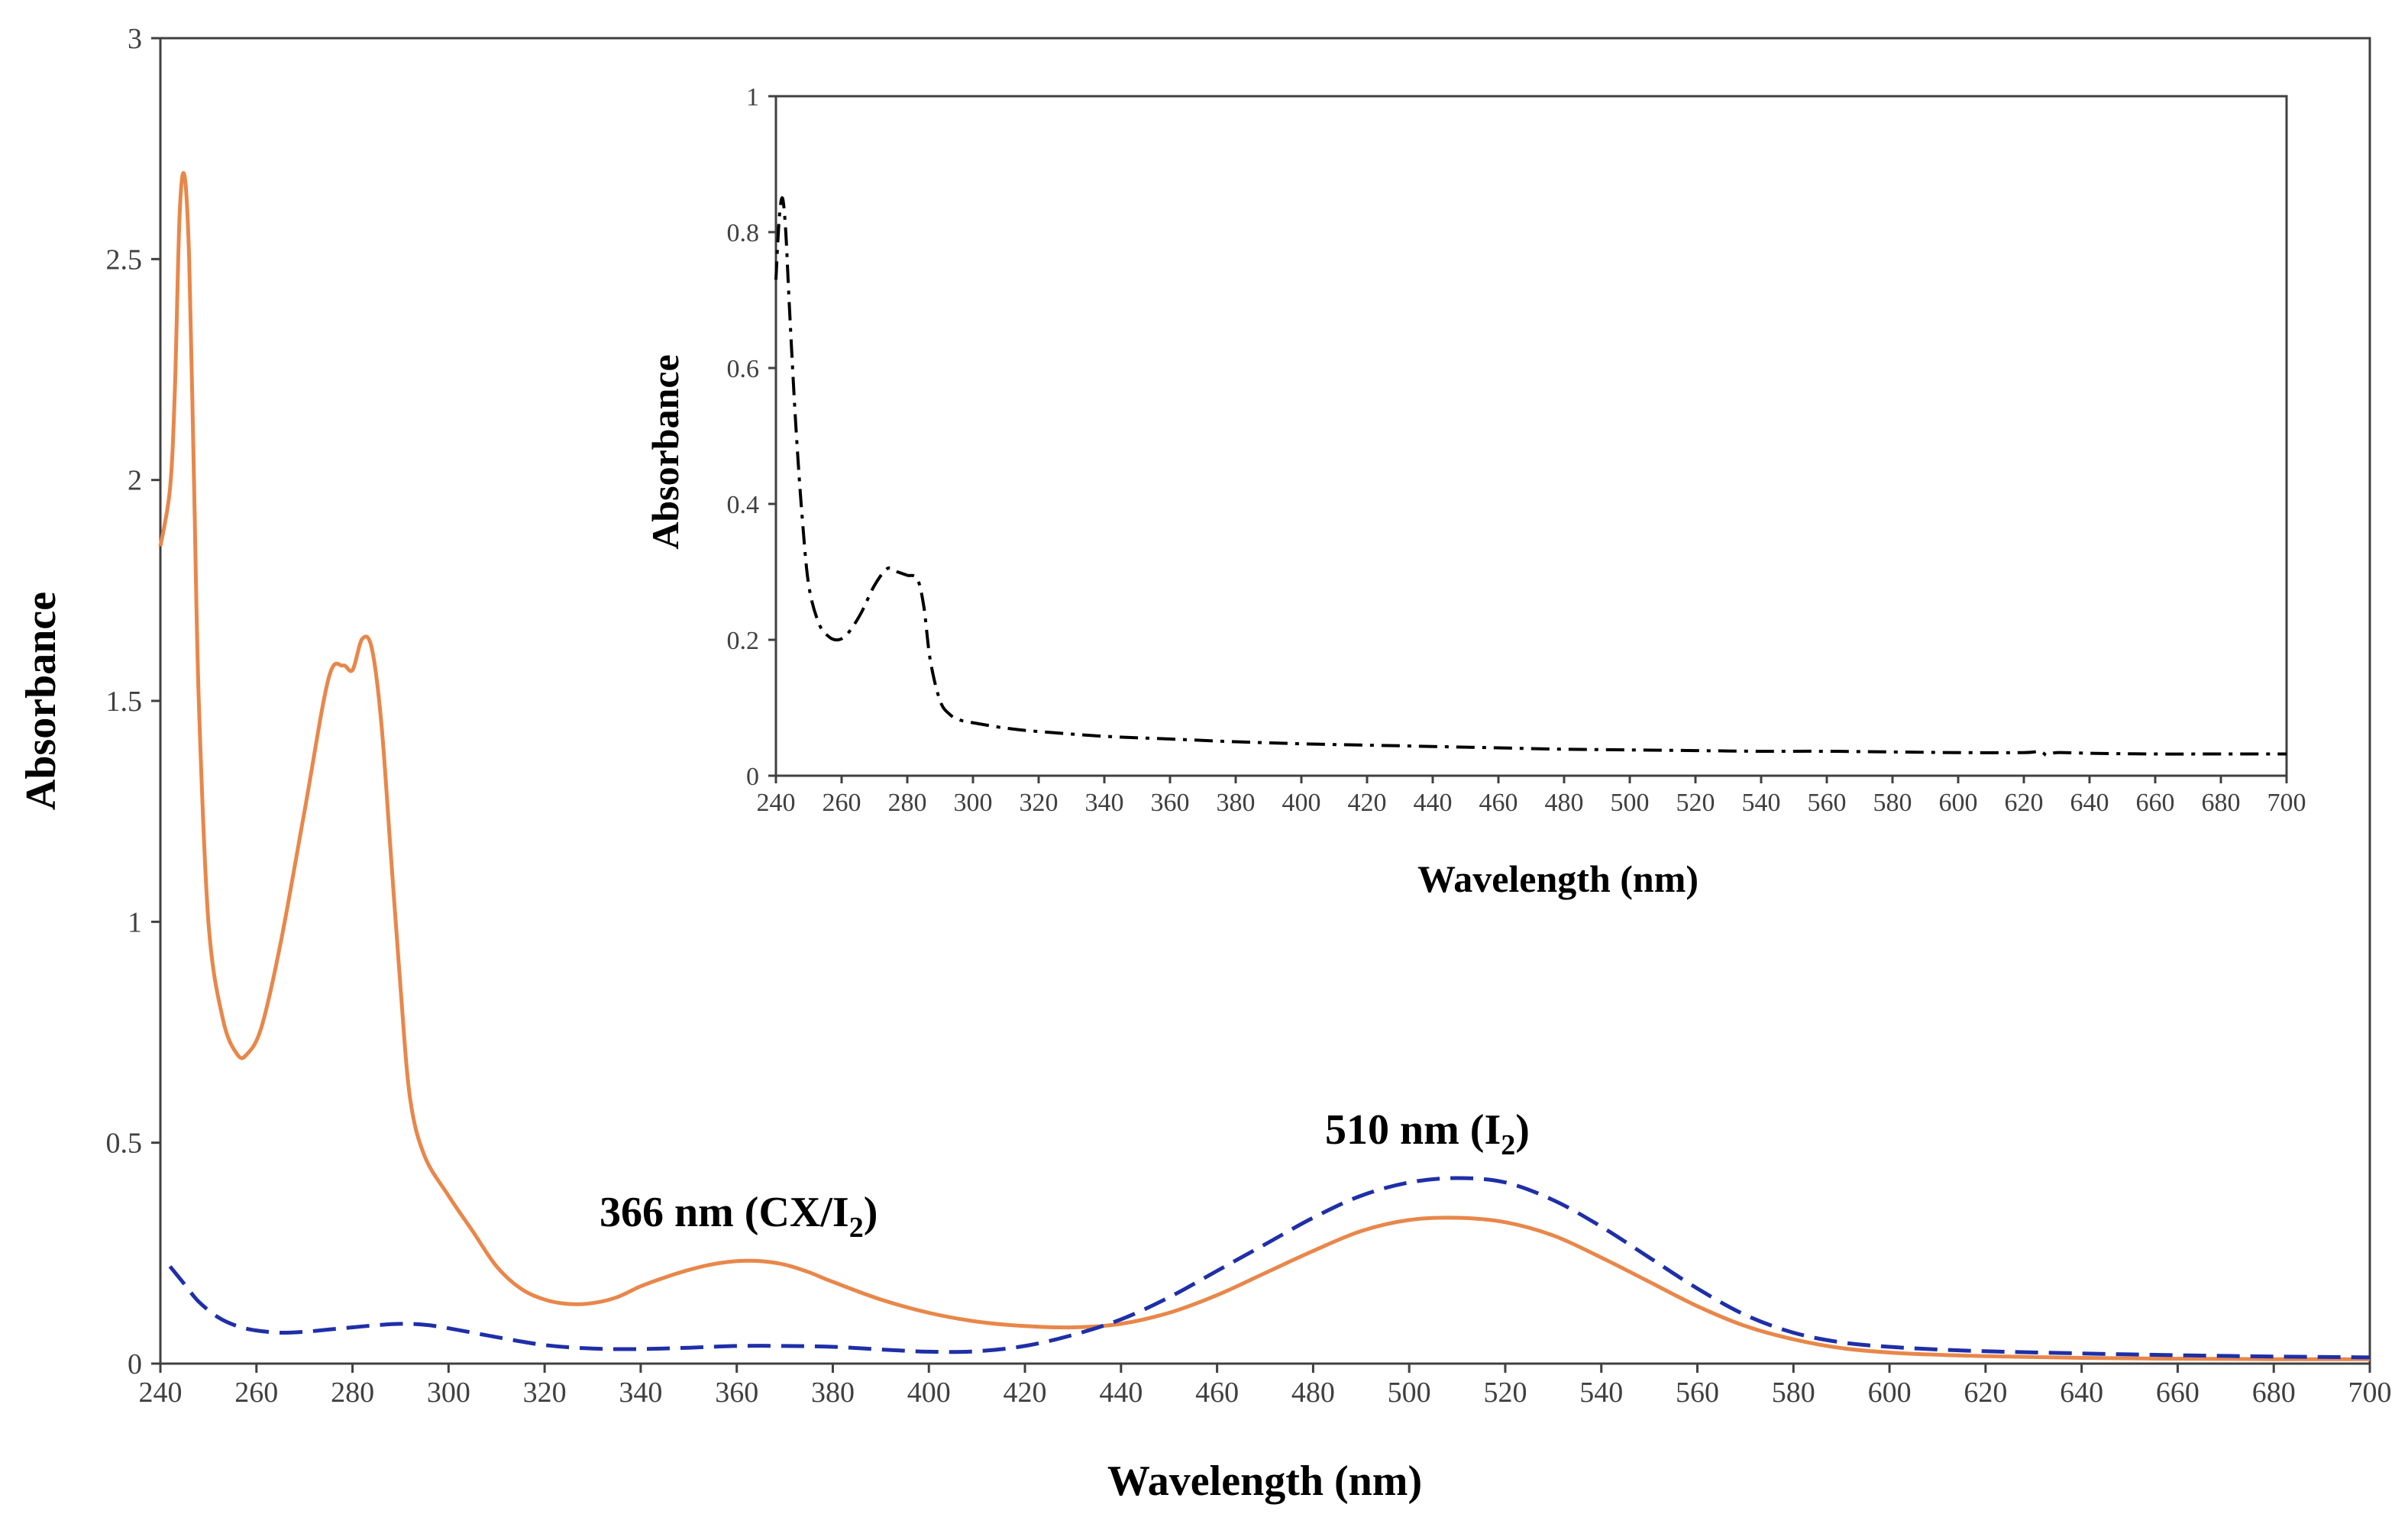  What do you see at coordinates (856, 1228) in the screenshot?
I see `annotation-366nm-sub: 2` at bounding box center [856, 1228].